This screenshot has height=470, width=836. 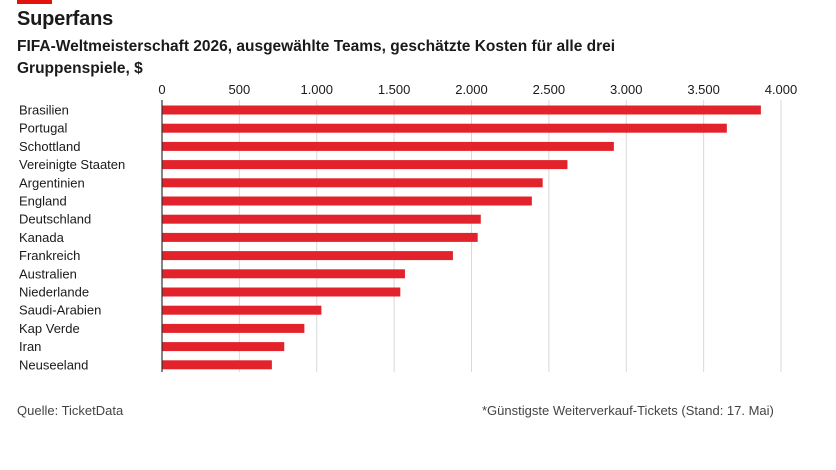 What do you see at coordinates (161, 89) in the screenshot?
I see `x-tick-label: 0` at bounding box center [161, 89].